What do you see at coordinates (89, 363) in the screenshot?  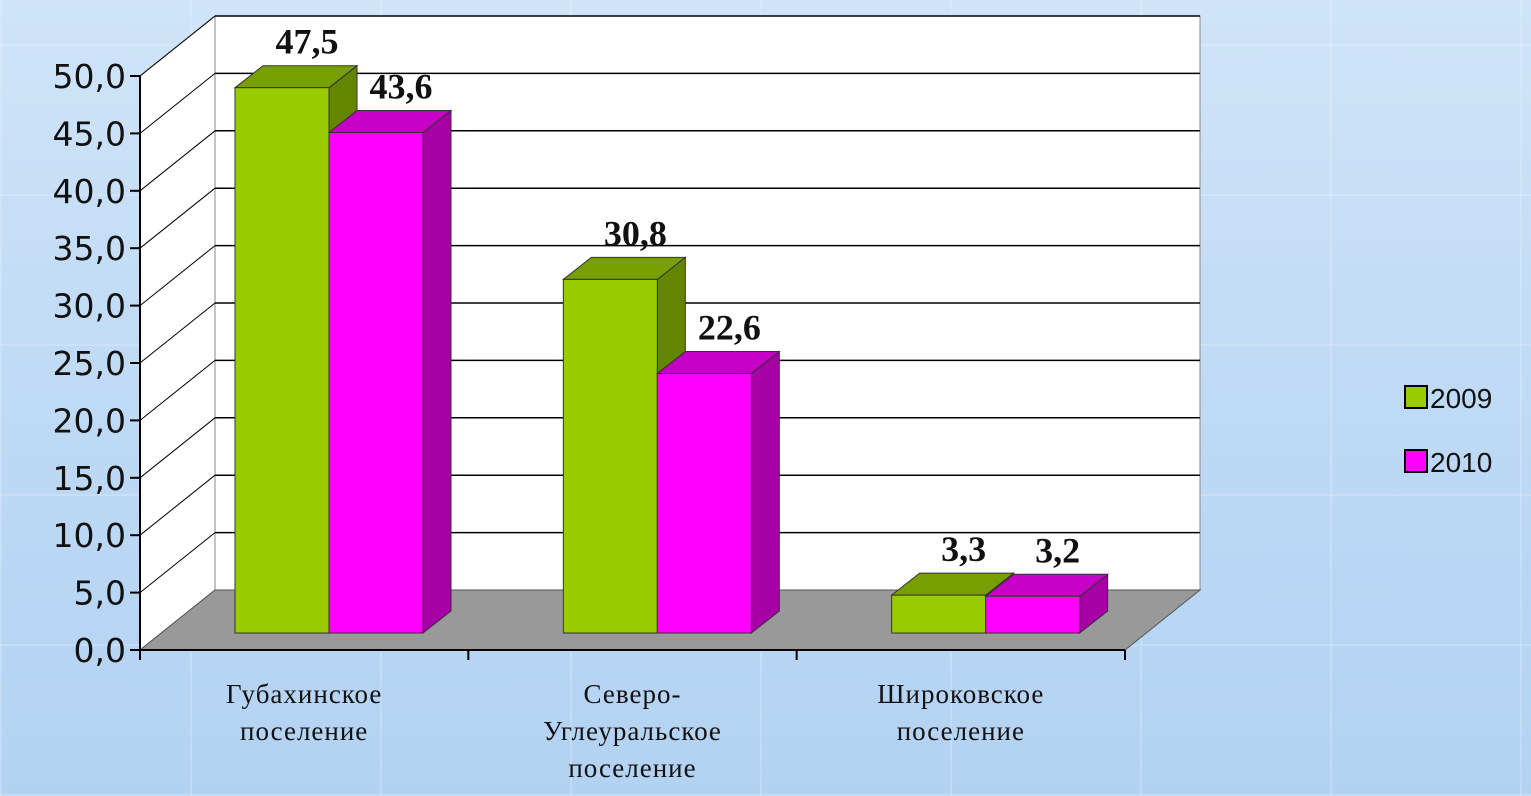 I see `y-tick-label: 25,0` at bounding box center [89, 363].